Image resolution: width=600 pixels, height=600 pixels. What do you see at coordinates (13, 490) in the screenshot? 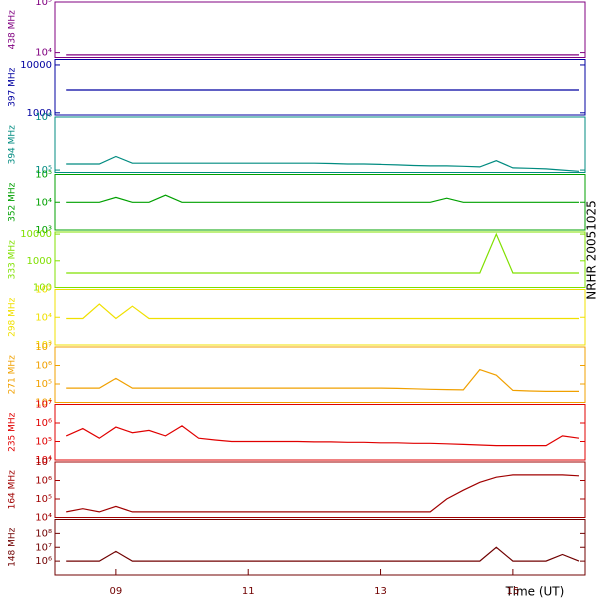
I see `panel-label: 164 MHz` at bounding box center [13, 490].